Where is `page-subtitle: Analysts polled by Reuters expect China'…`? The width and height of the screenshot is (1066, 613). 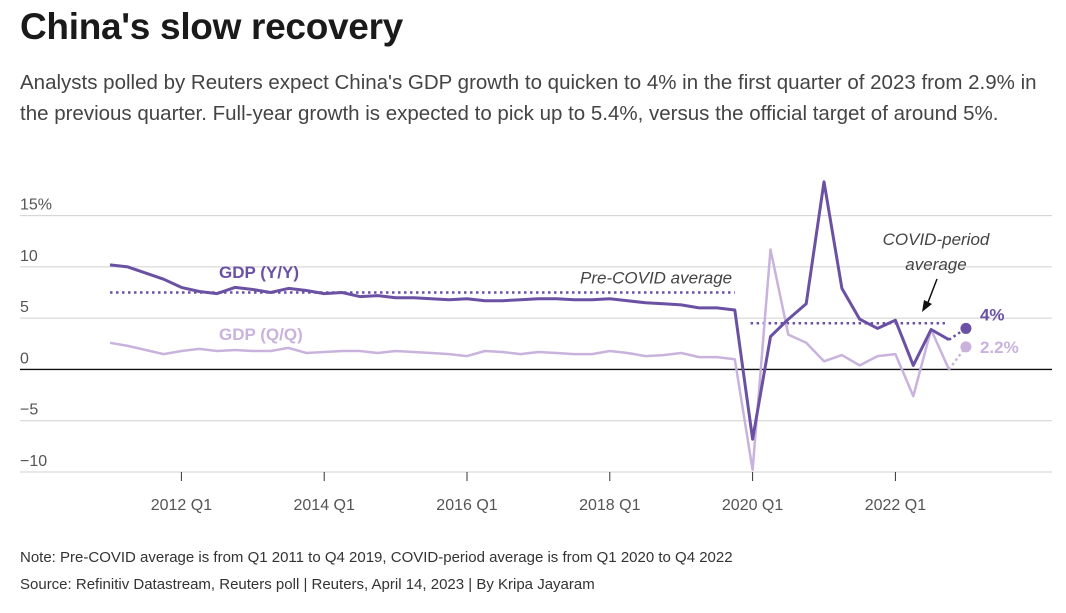
page-subtitle: Analysts polled by Reuters expect China'… is located at coordinates (528, 98).